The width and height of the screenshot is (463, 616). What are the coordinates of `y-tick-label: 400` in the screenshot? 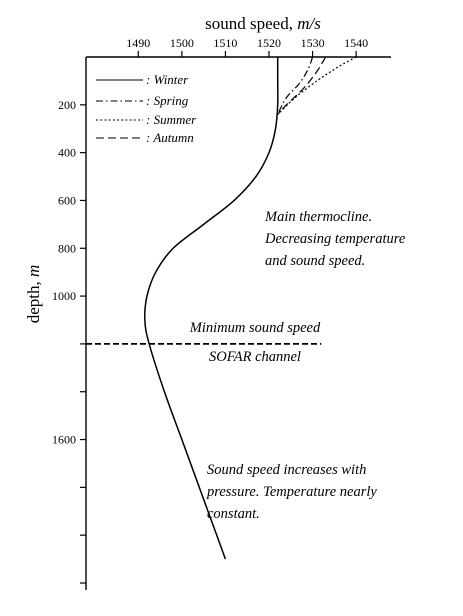 It's located at (67, 153).